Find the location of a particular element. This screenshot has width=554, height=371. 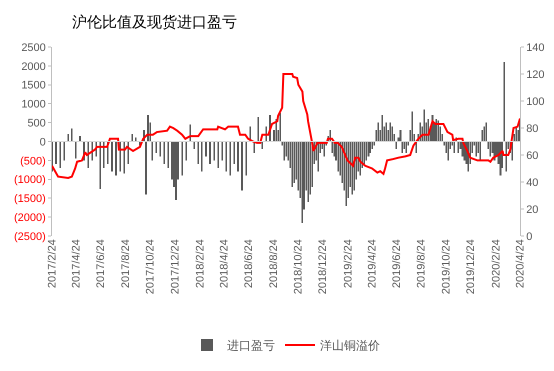

x-tick-label: 2018/12/24 is located at coordinates (323, 266).